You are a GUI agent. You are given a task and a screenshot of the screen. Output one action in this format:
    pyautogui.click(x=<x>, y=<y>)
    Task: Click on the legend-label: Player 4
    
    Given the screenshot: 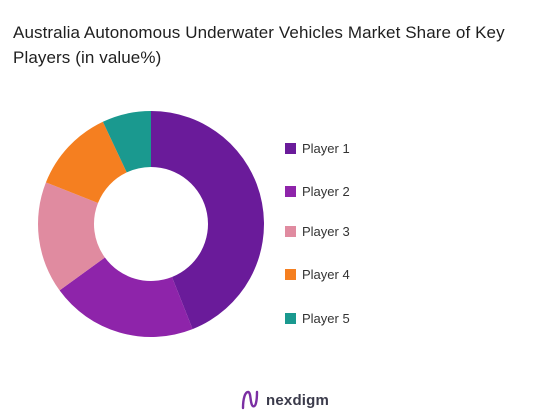 What is the action you would take?
    pyautogui.click(x=326, y=274)
    